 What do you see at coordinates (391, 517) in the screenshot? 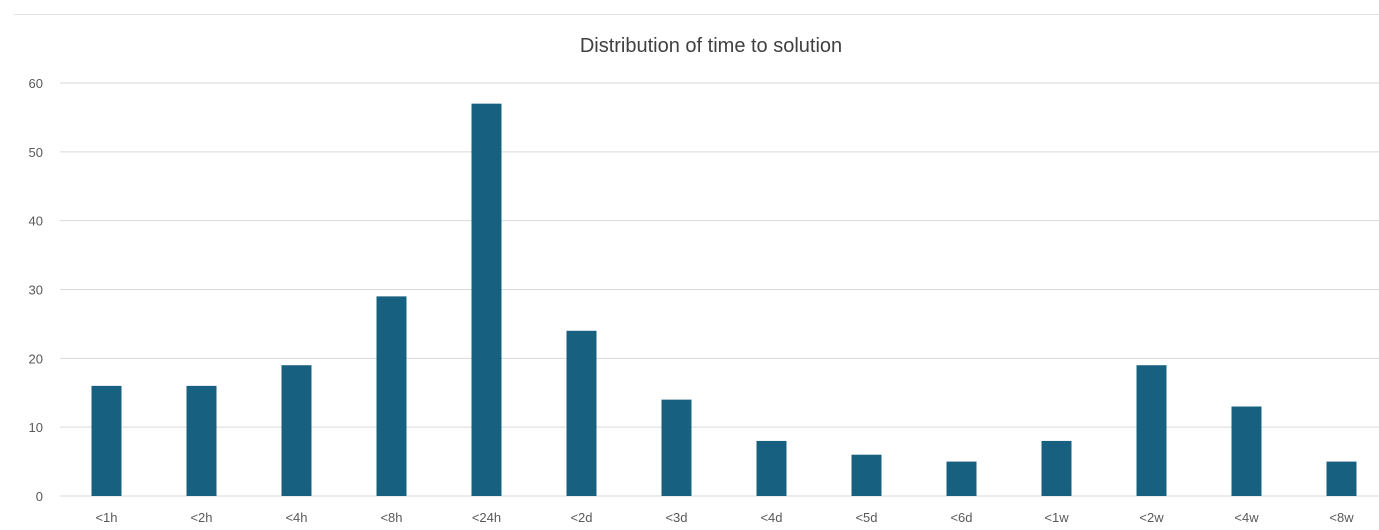
I see `x-tick-label: <8h` at bounding box center [391, 517].